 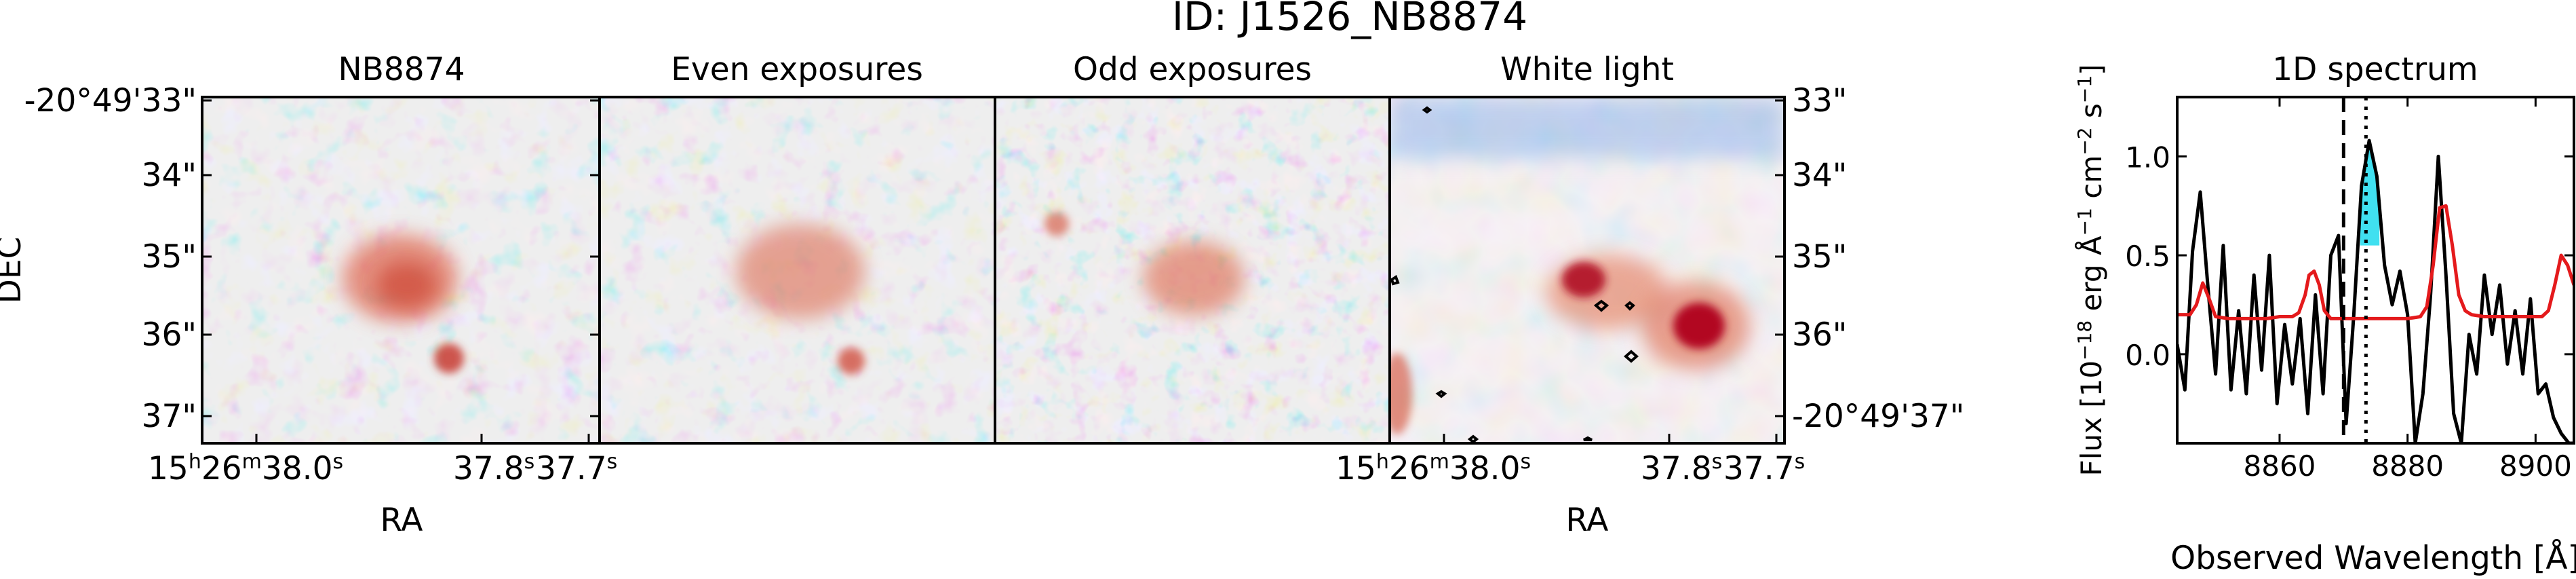 What do you see at coordinates (2280, 466) in the screenshot?
I see `spectrum-xtick-label: 8860` at bounding box center [2280, 466].